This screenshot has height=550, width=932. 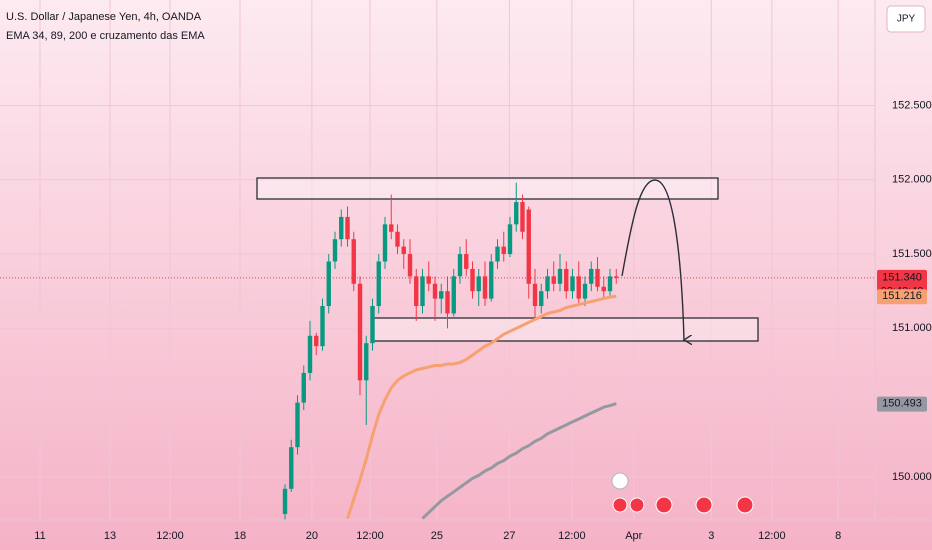 What do you see at coordinates (711, 536) in the screenshot?
I see `x-tick-label: 3` at bounding box center [711, 536].